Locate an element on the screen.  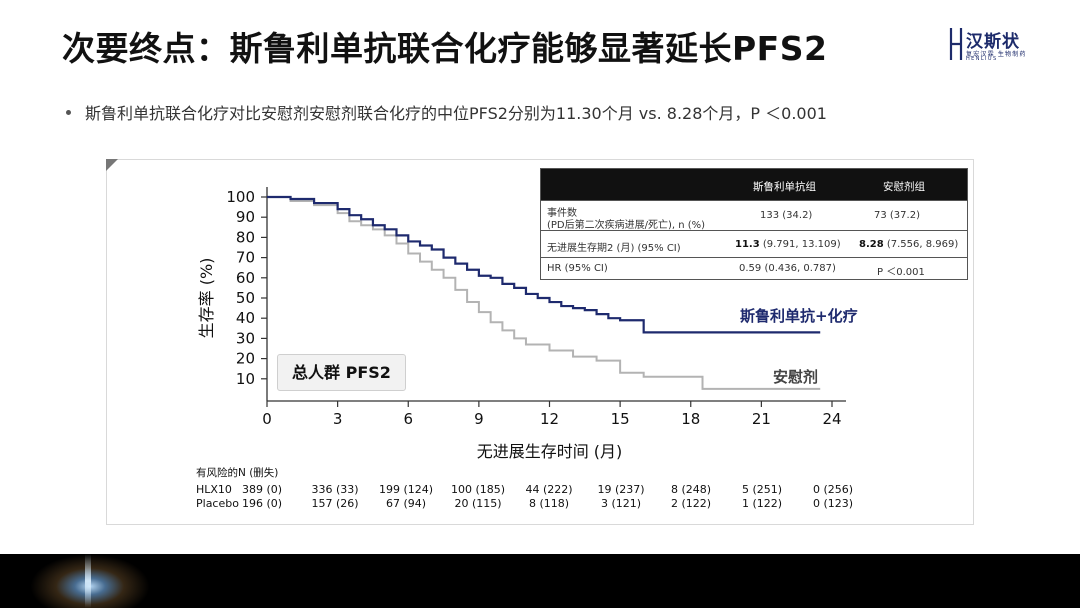
risk-cell: 336 (33) is located at coordinates (335, 489).